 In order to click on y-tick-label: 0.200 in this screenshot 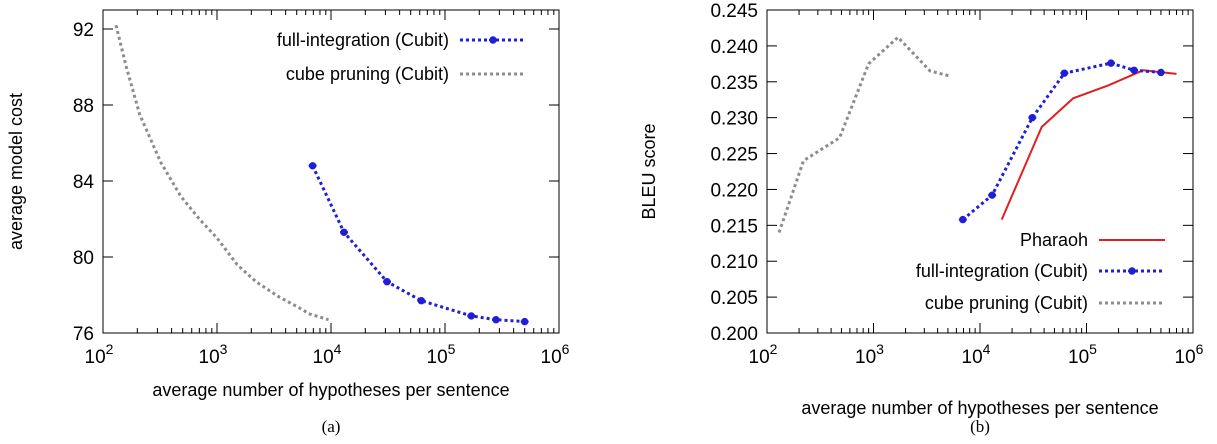, I will do `click(734, 334)`.